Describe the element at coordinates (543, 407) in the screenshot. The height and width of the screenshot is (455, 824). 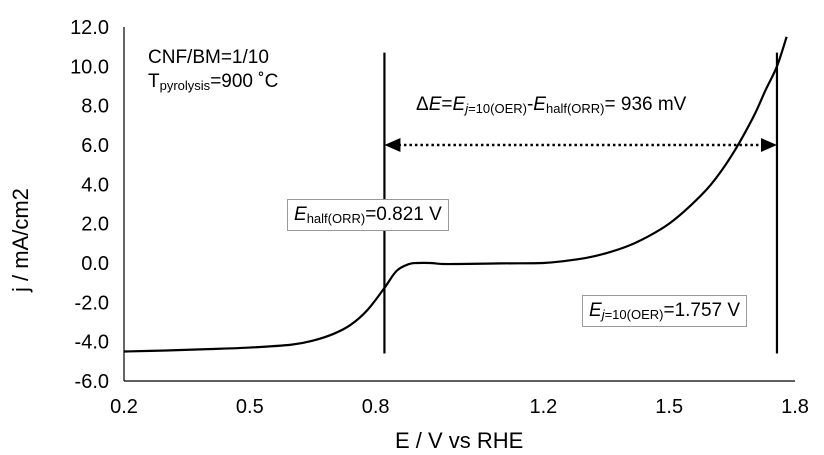
I see `x-tick-label: 1.2` at that location.